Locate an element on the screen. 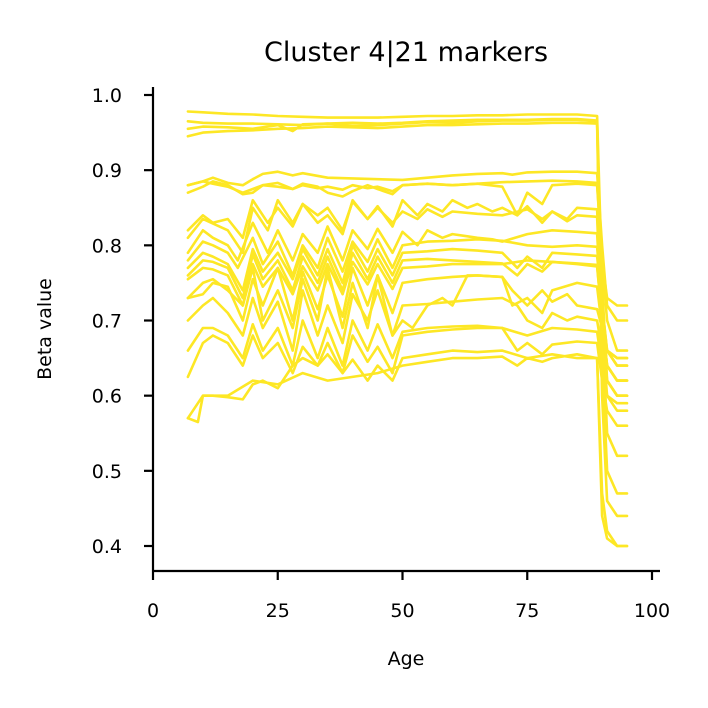 The image size is (708, 708). y-tick-label: 0.4 is located at coordinates (107, 547).